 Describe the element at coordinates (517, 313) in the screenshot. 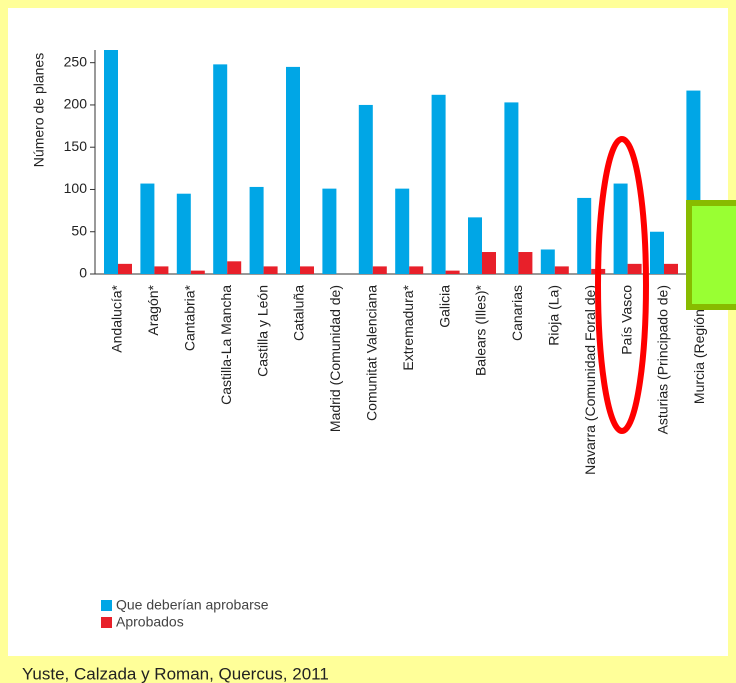

I see `x-tick-label: Canarias` at that location.